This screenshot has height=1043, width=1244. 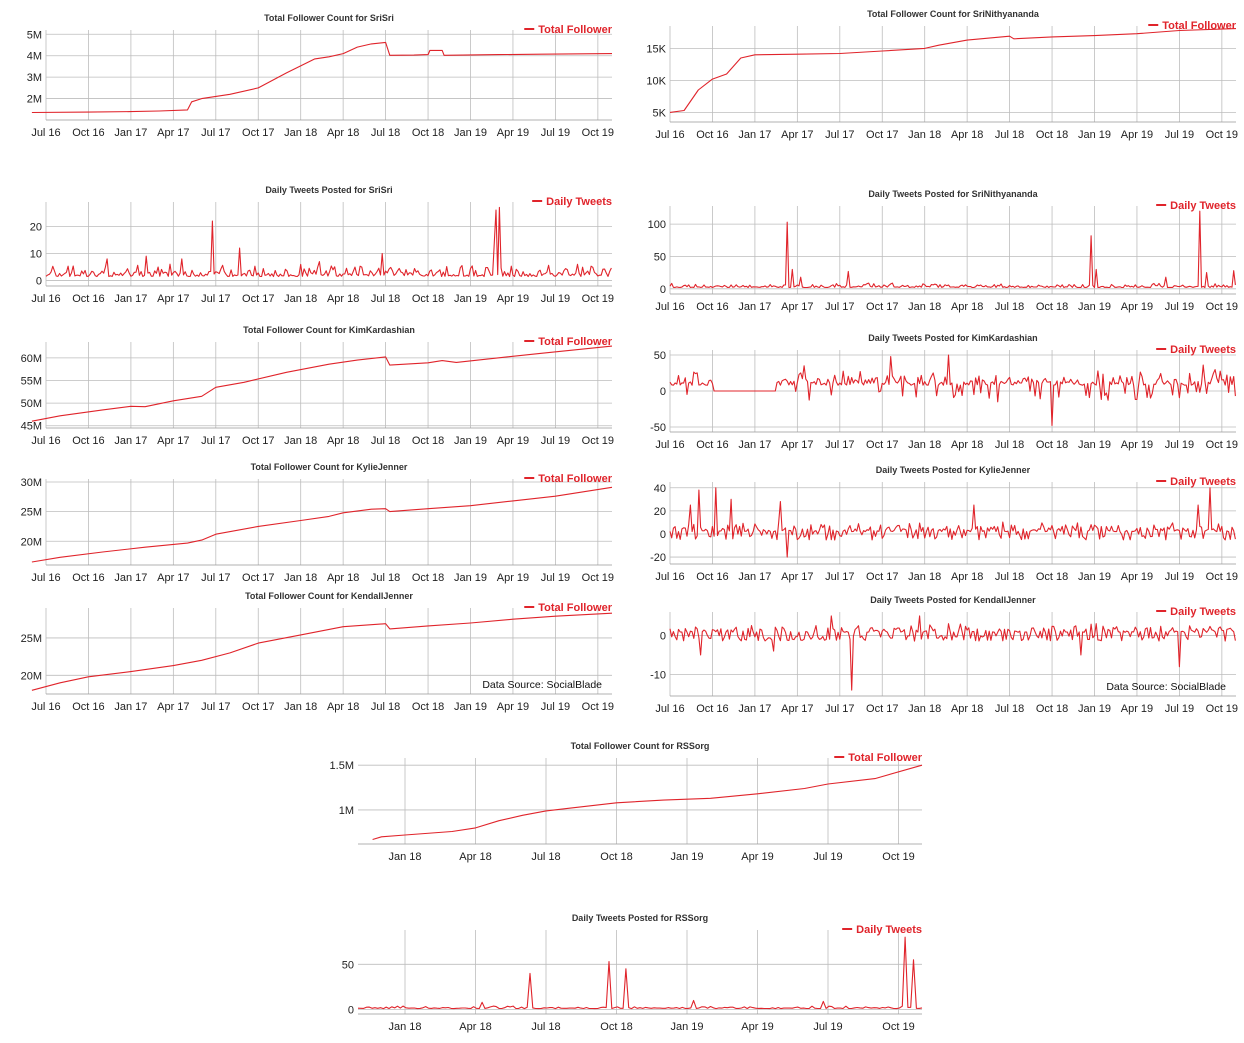 I want to click on y-tick-label: 5K, so click(x=660, y=113).